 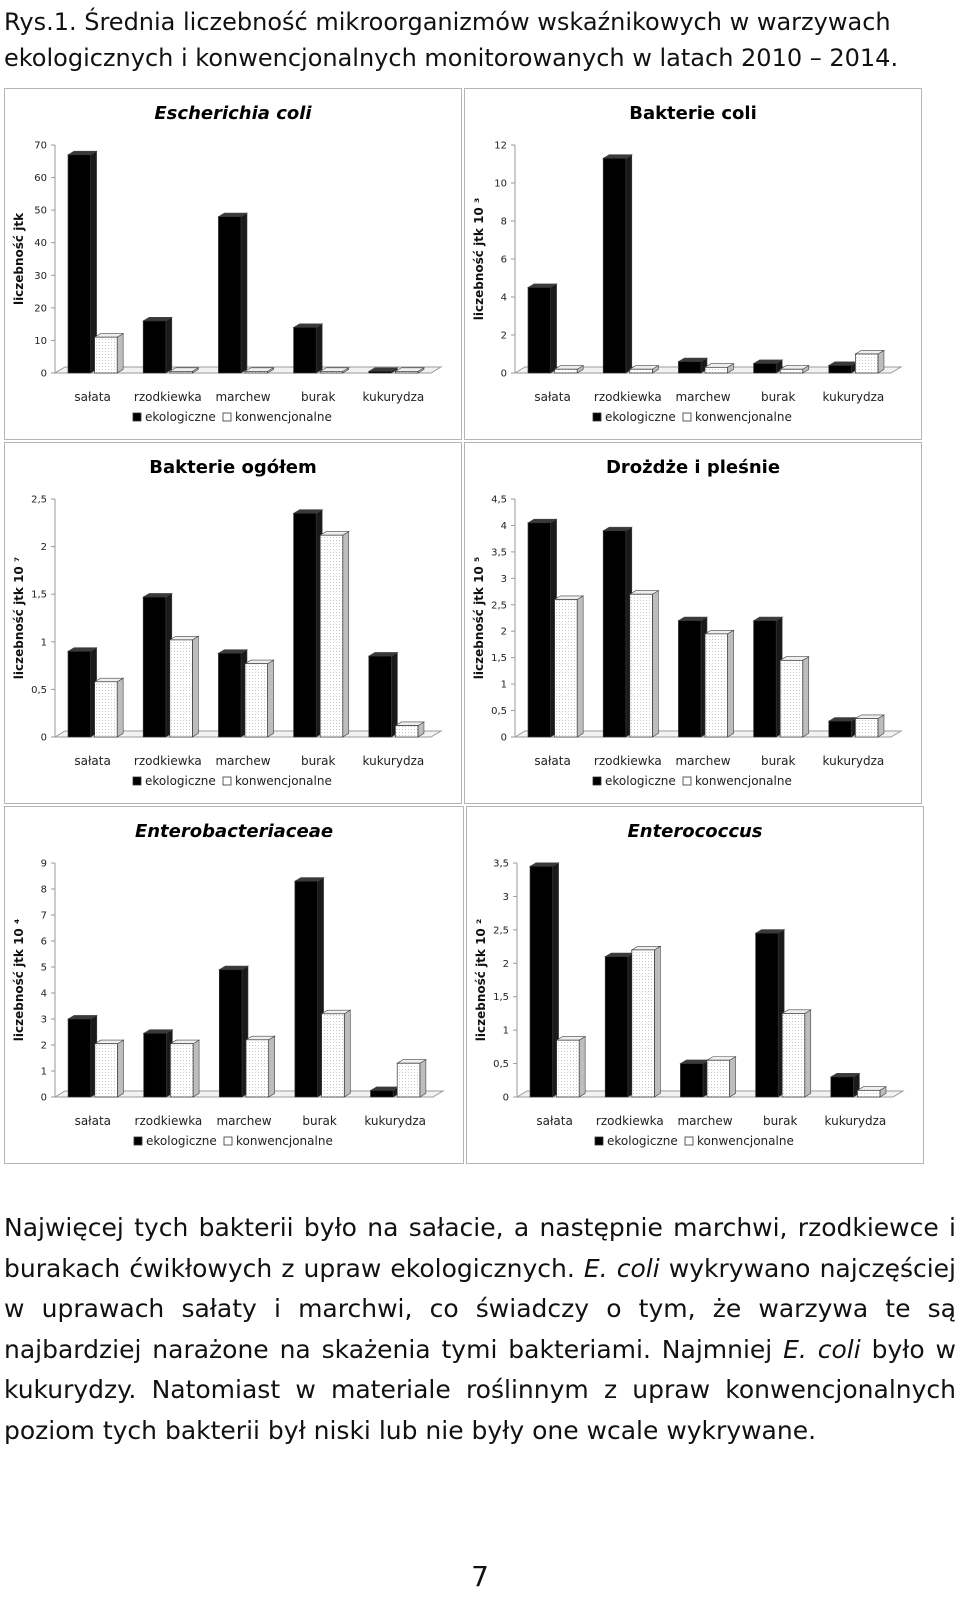 I want to click on chart-title: Bakterie coli, so click(x=693, y=113).